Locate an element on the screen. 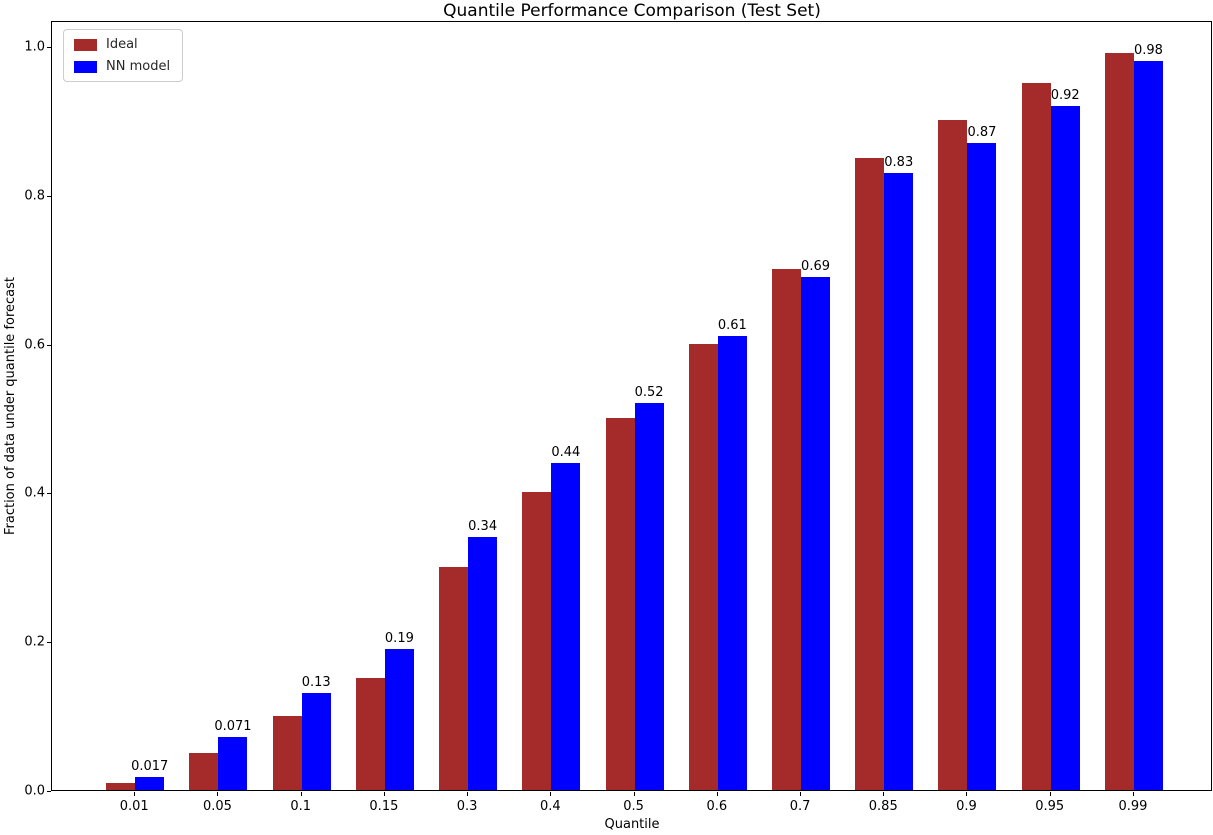 This screenshot has height=835, width=1213. legend-swatch-ideal is located at coordinates (85, 44).